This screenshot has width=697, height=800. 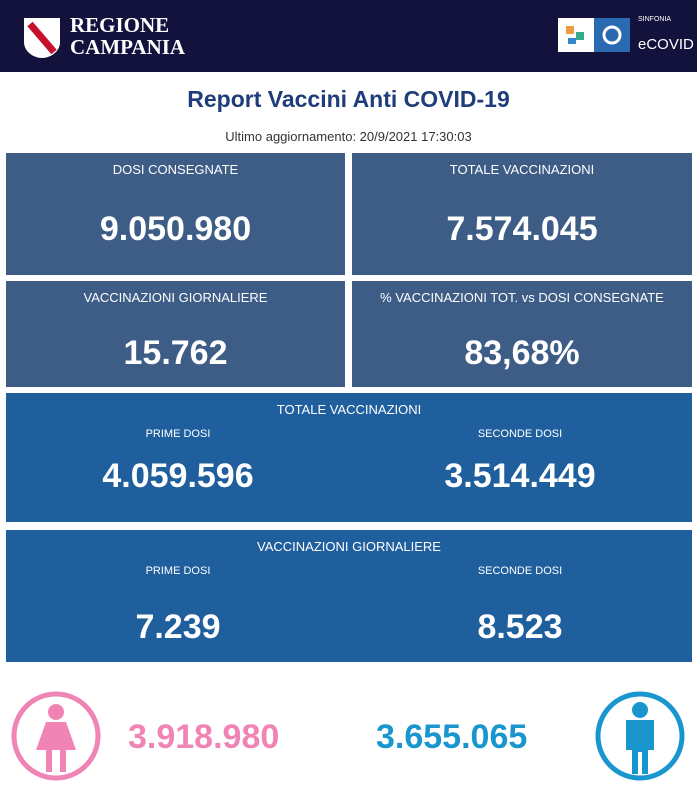 I want to click on panel-title: VACCINAZIONI GIORNALIERE, so click(x=349, y=546).